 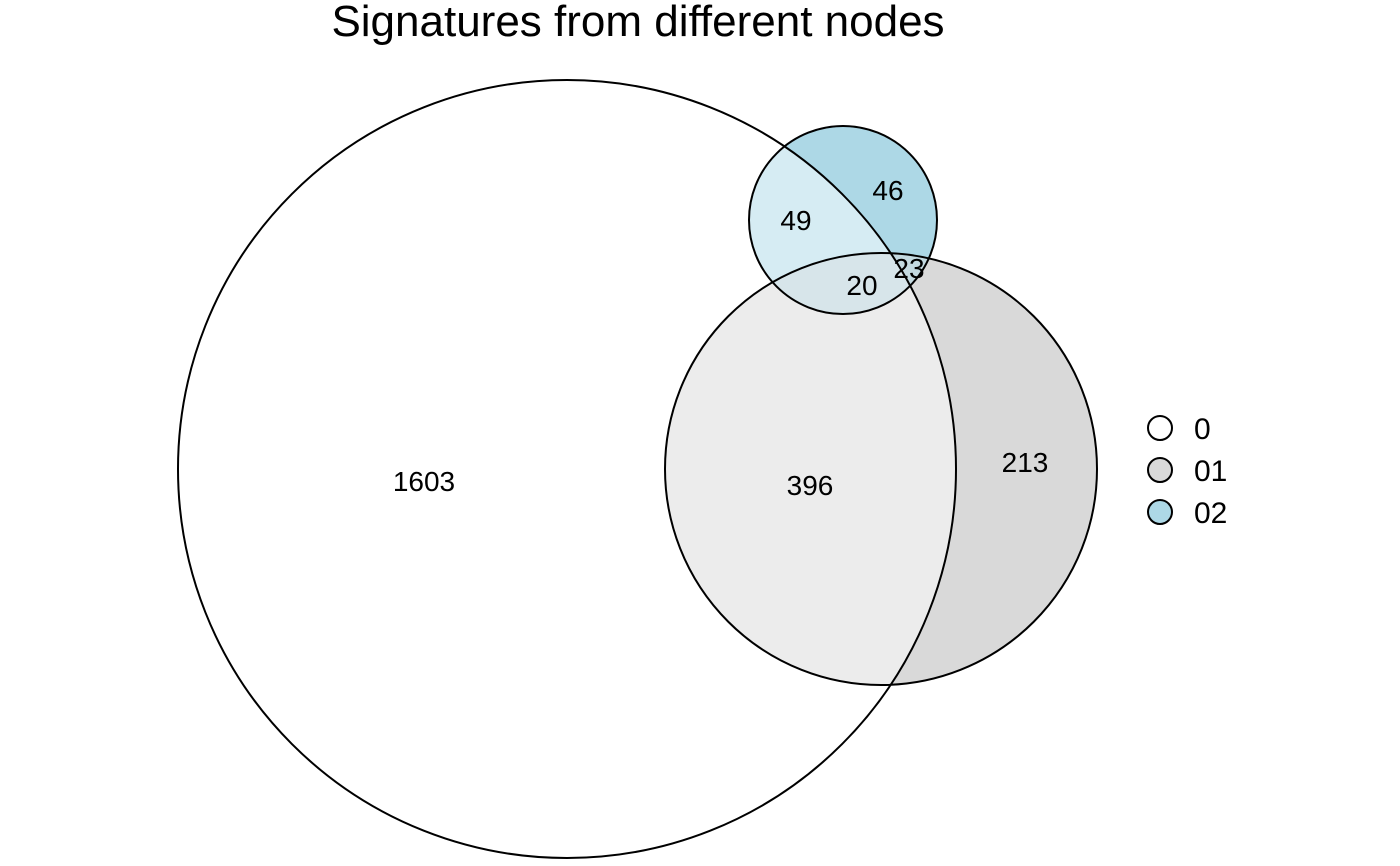 What do you see at coordinates (861, 285) in the screenshot?
I see `region-0-01-02-label: 20` at bounding box center [861, 285].